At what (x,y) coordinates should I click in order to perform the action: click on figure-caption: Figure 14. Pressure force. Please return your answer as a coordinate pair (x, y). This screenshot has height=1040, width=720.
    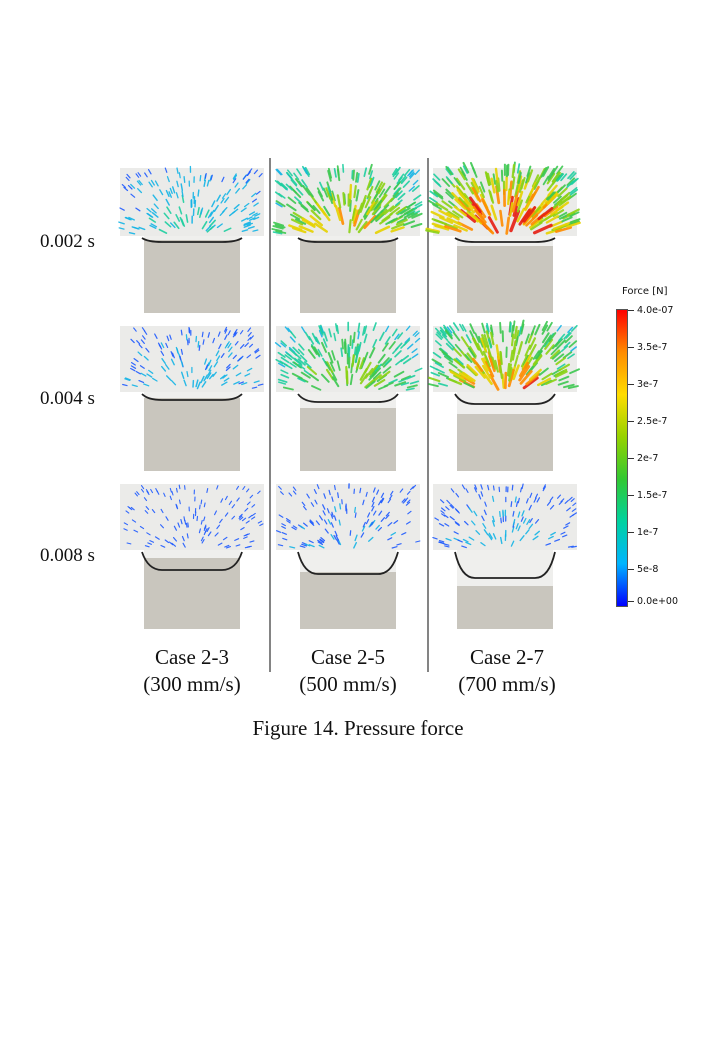
    Looking at the image, I should click on (358, 728).